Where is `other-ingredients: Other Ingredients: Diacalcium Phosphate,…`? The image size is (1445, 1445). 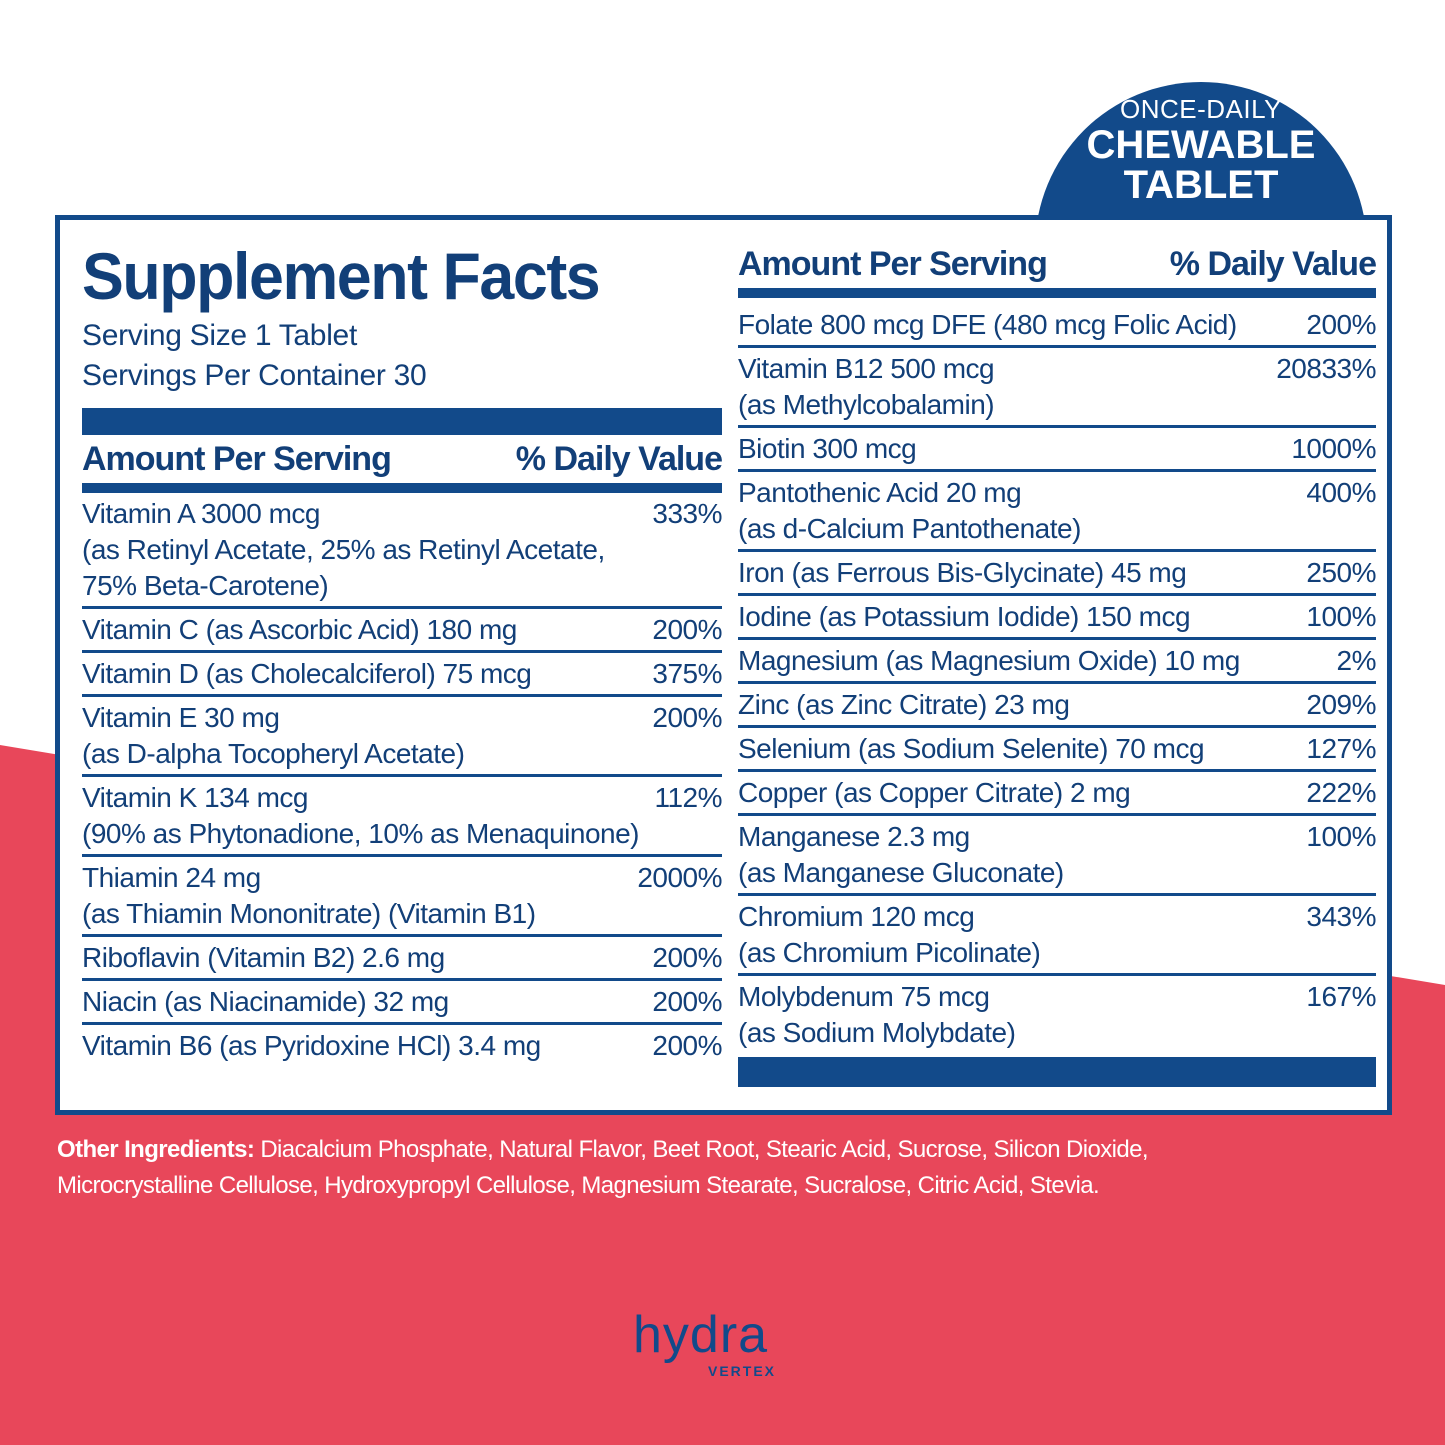
other-ingredients: Other Ingredients: Diacalcium Phosphate,… is located at coordinates (627, 1168).